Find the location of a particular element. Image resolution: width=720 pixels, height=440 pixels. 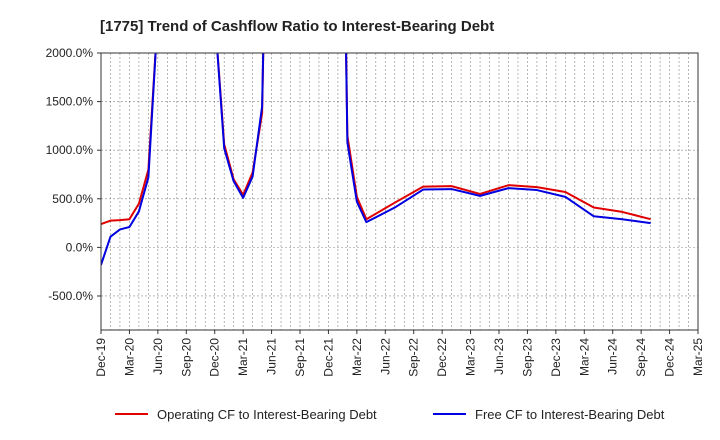

x-tick-label: Mar-20 is located at coordinates (129, 357).